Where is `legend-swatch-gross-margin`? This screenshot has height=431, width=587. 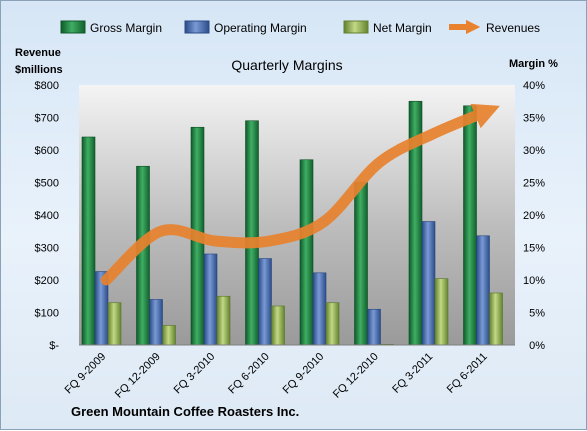 legend-swatch-gross-margin is located at coordinates (73, 27).